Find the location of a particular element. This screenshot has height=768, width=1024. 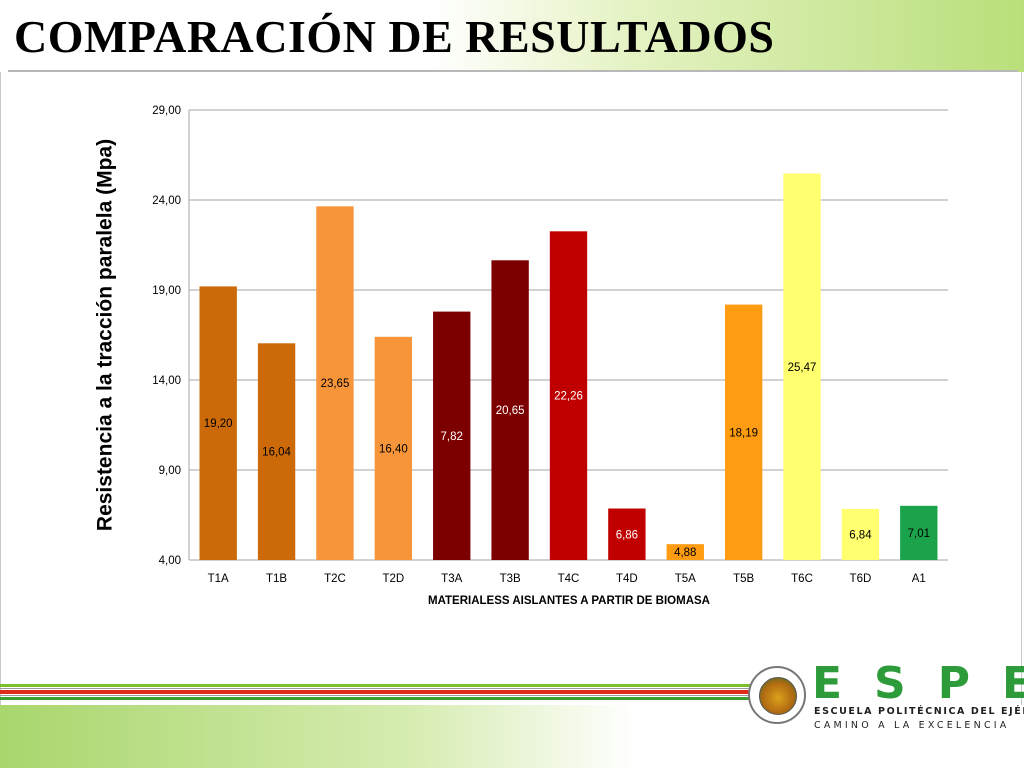

bar-t2d is located at coordinates (393, 448).